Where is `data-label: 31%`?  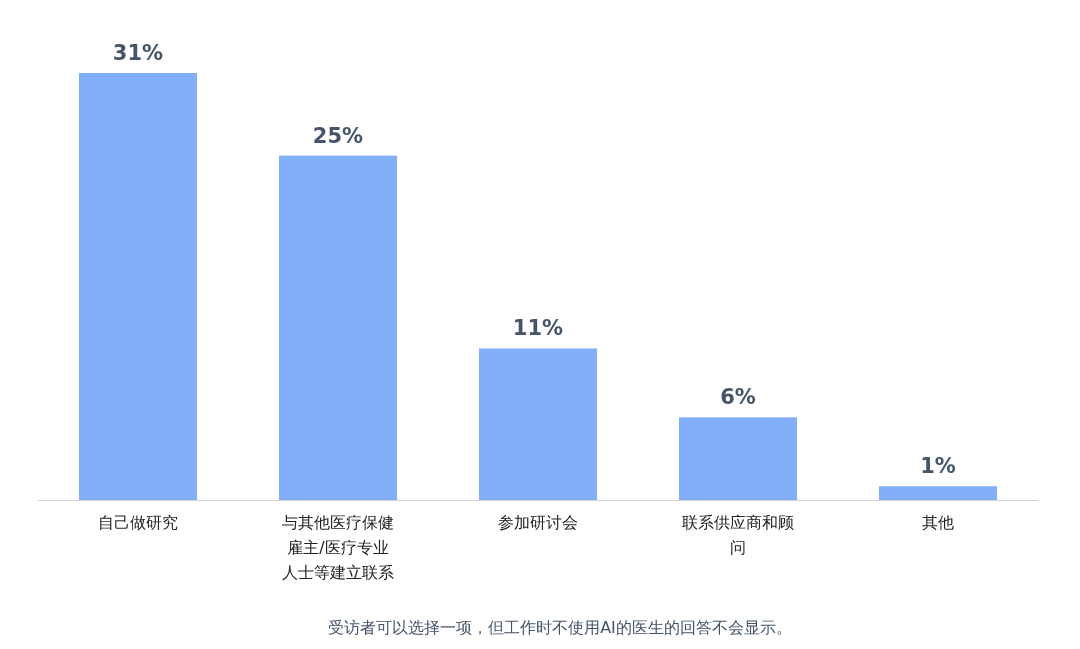 data-label: 31% is located at coordinates (138, 53).